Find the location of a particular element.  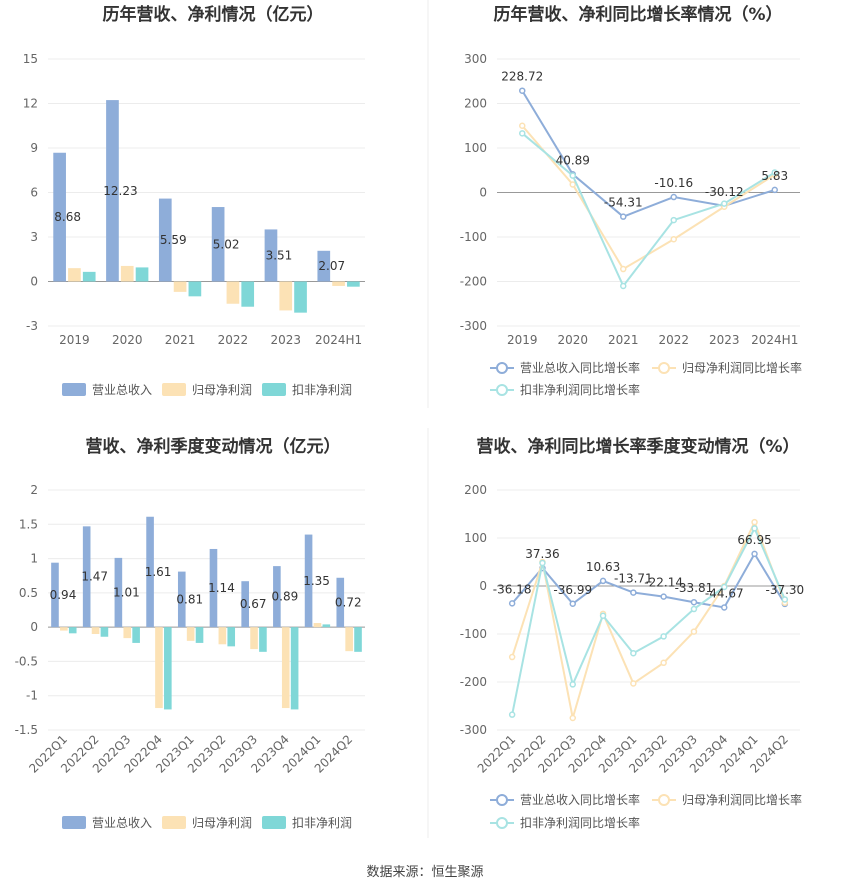

bar-data-label: 0.89 is located at coordinates (285, 597).